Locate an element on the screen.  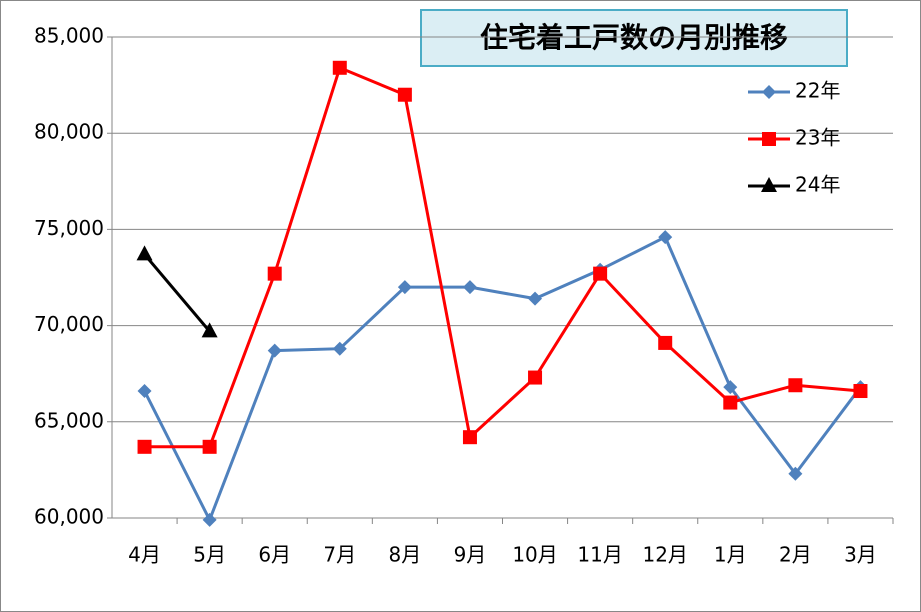
series-line is located at coordinates (177, 293).